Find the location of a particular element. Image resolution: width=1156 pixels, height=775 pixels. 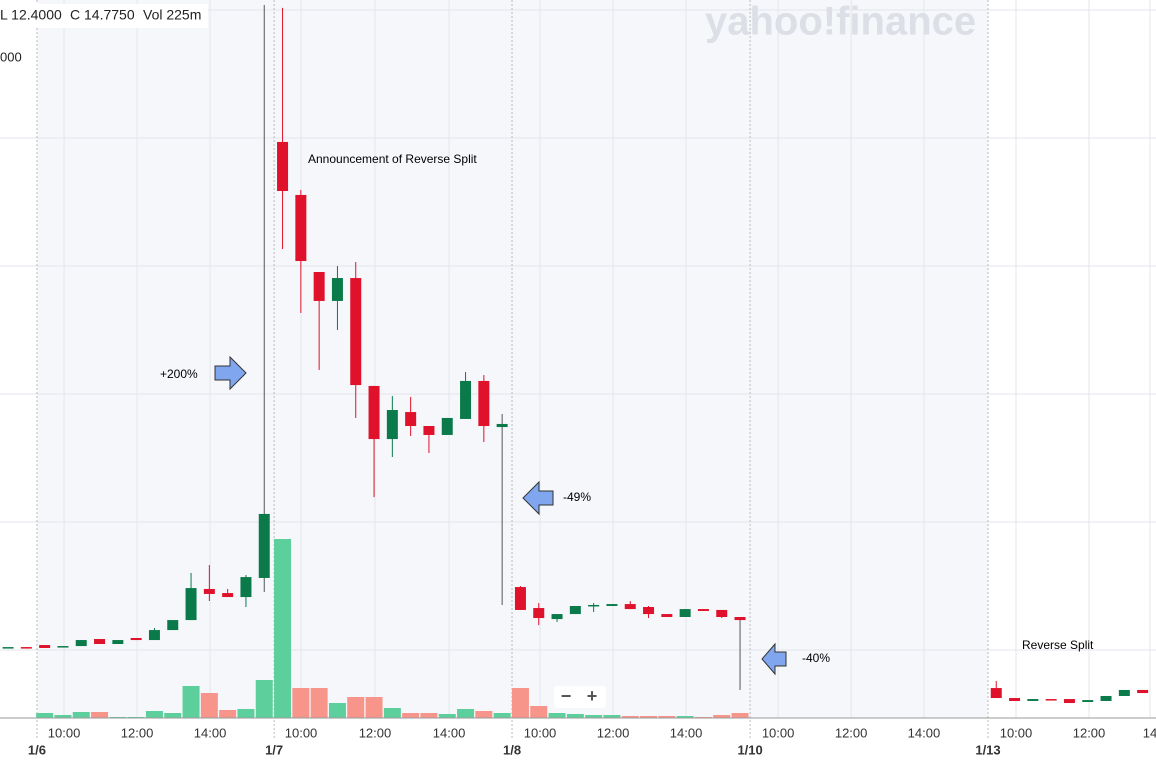

date-tick-label: 1/7 is located at coordinates (274, 749).